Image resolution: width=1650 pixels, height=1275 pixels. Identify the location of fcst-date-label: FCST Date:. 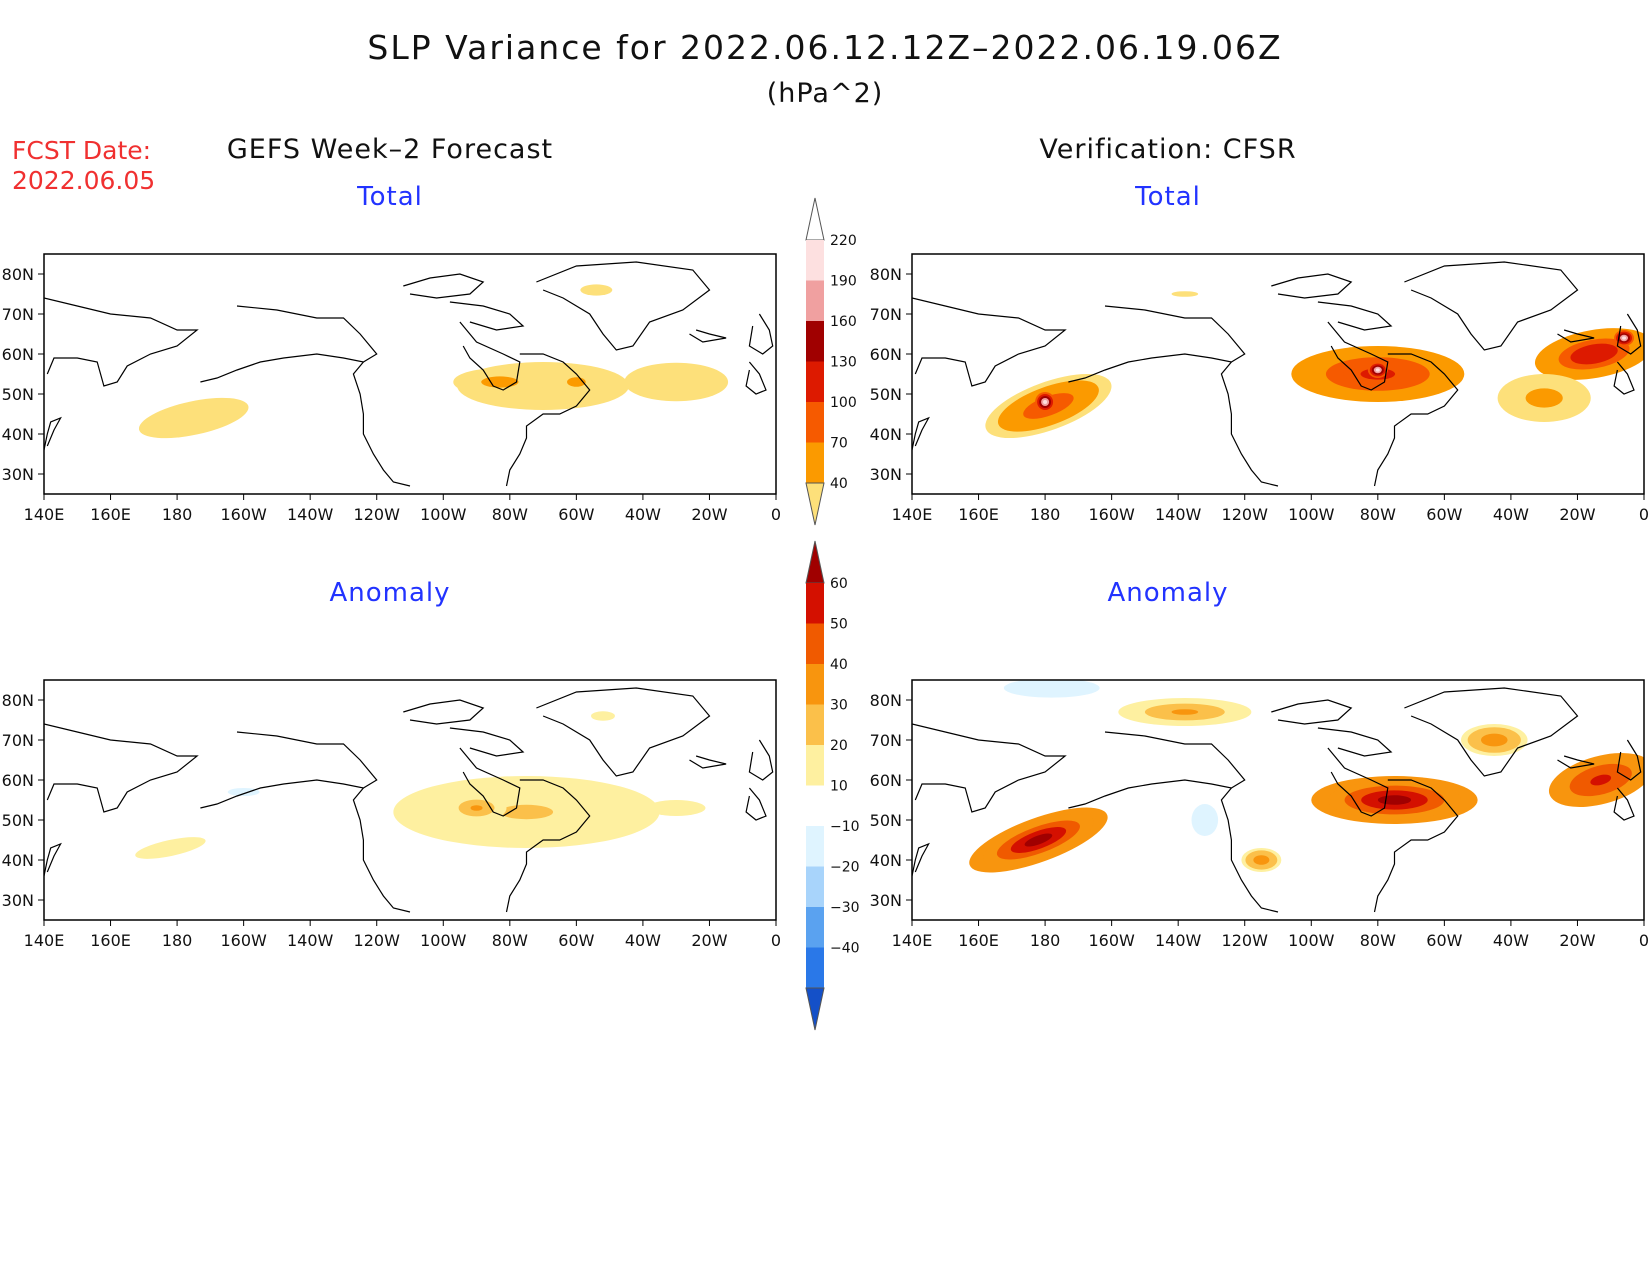
(82, 150).